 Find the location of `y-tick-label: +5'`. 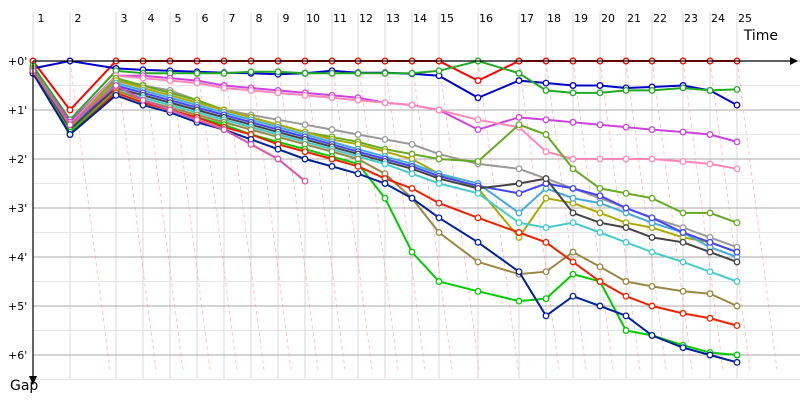

y-tick-label: +5' is located at coordinates (17, 306).